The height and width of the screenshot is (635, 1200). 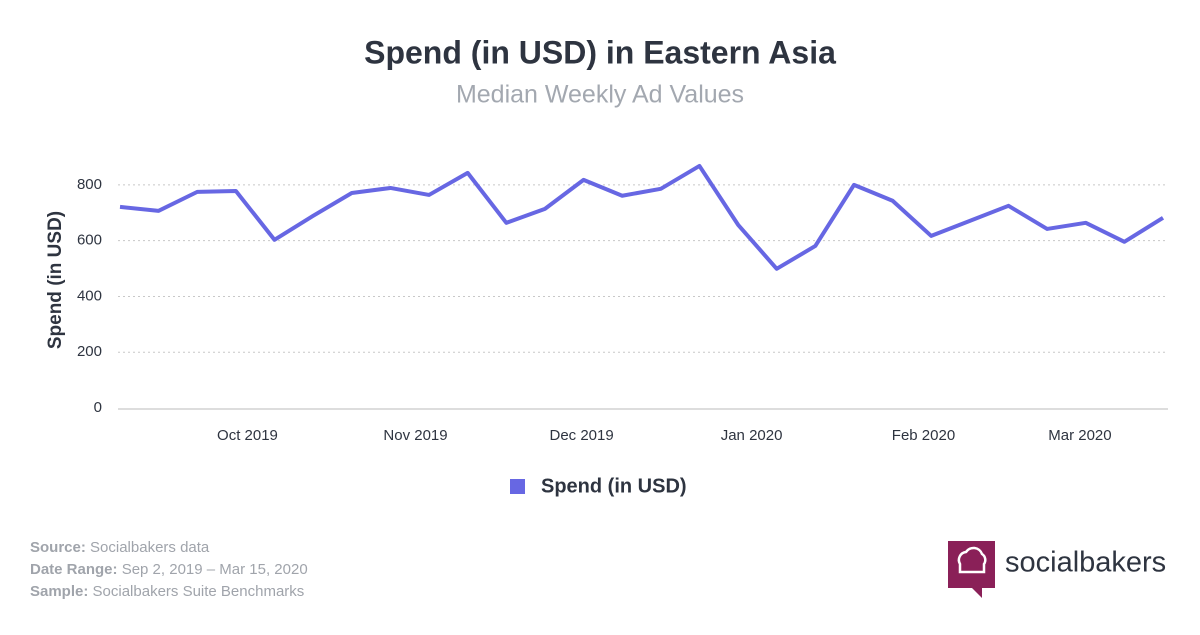 I want to click on x-tick-label: Feb 2020, so click(x=923, y=435).